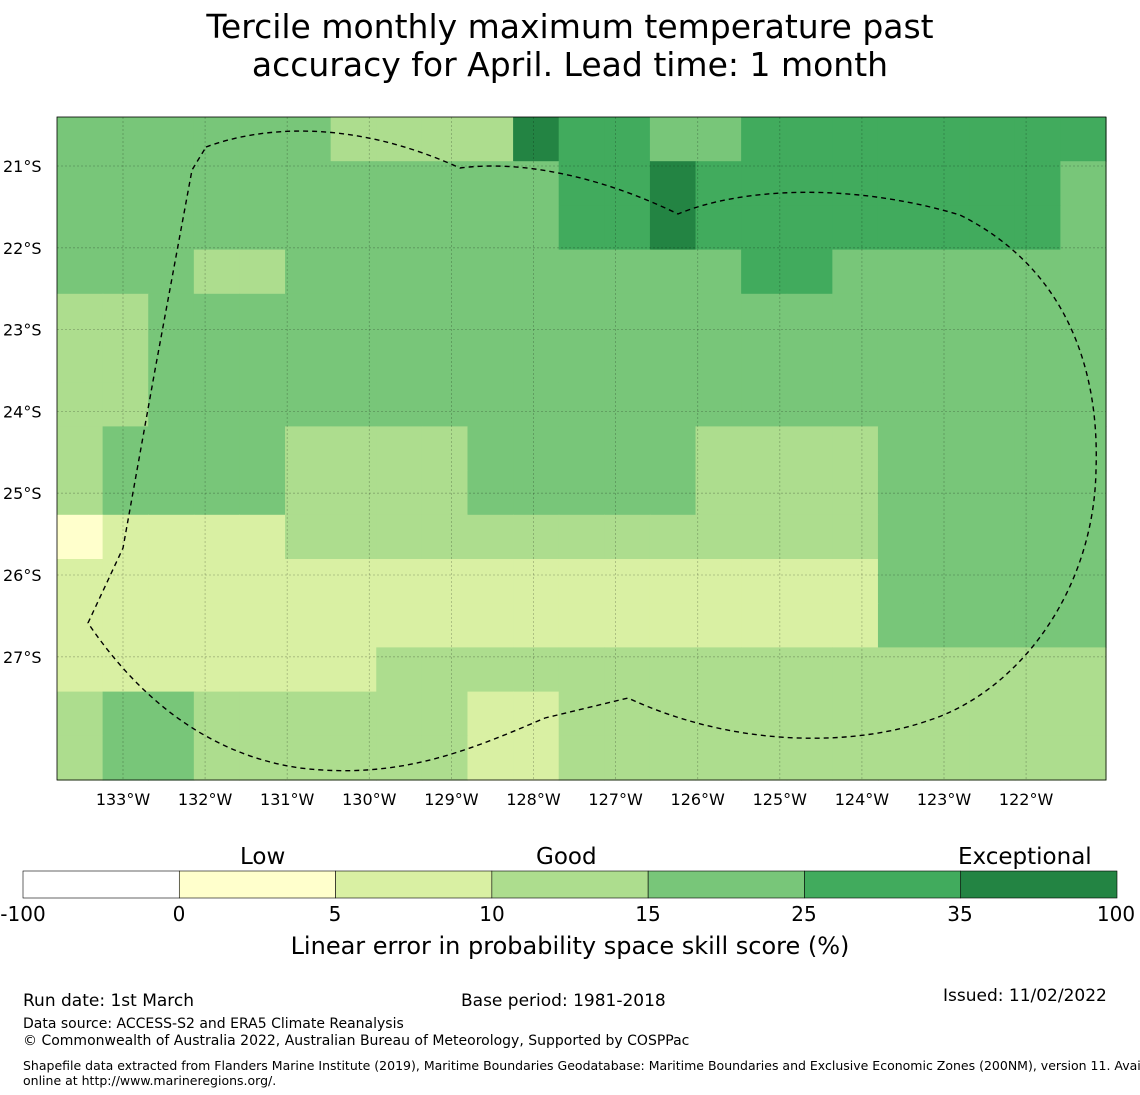 The width and height of the screenshot is (1140, 1095). I want to click on longitude-label: 131°W, so click(287, 799).